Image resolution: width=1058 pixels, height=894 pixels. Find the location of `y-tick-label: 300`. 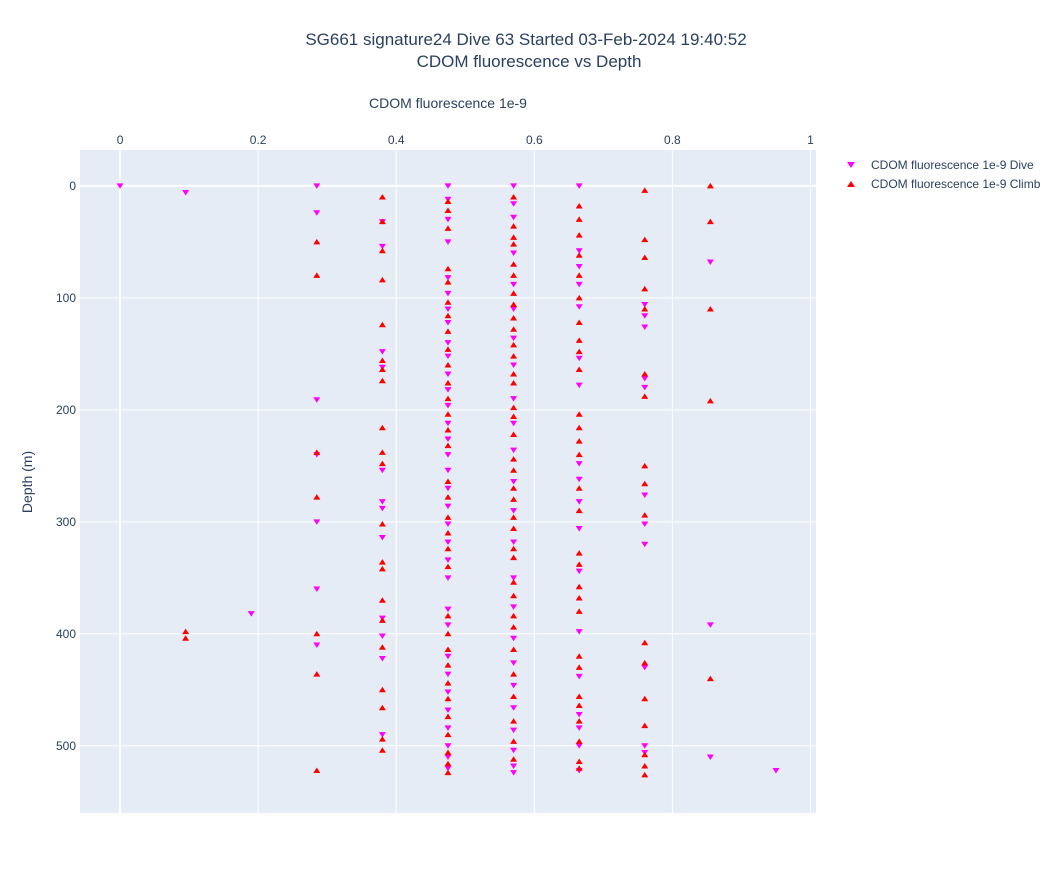

y-tick-label: 300 is located at coordinates (66, 522).